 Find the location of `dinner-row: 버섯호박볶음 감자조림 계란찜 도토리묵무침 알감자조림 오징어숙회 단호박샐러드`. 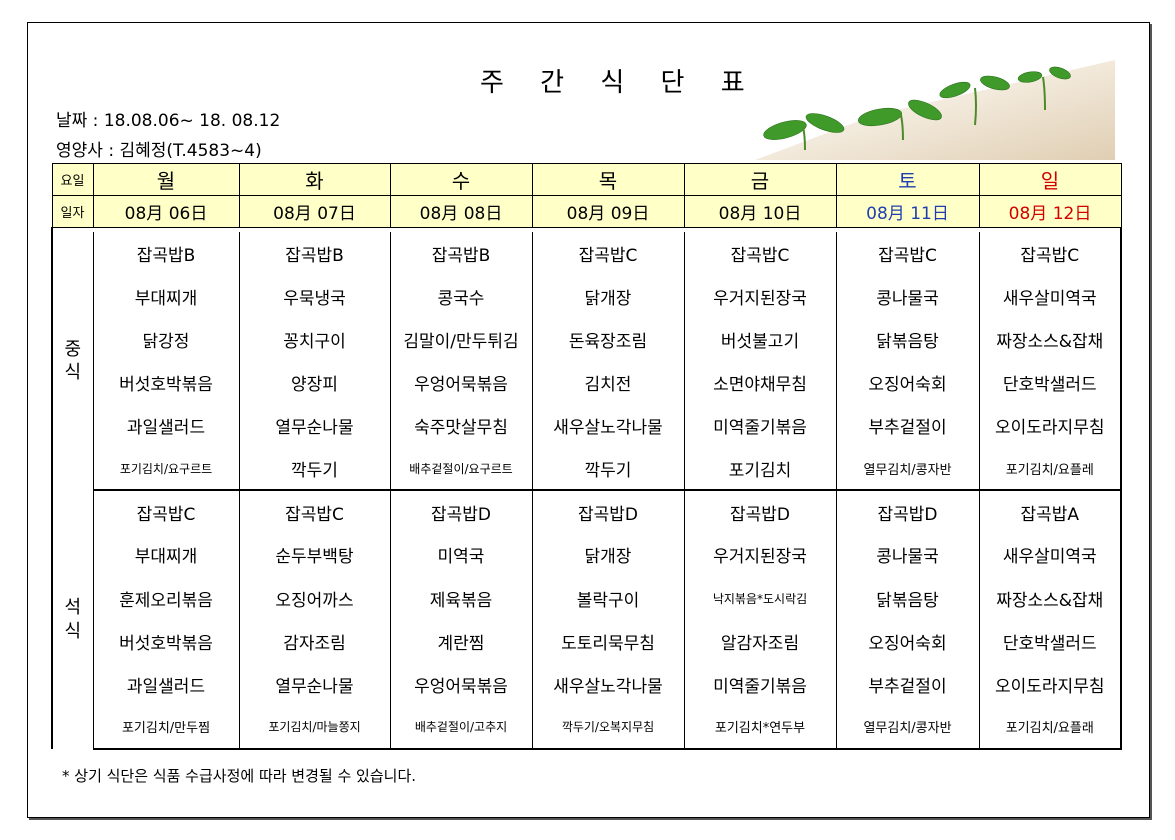

dinner-row: 버섯호박볶음 감자조림 계란찜 도토리묵무침 알감자조림 오징어숙회 단호박샐러드 is located at coordinates (587, 641).